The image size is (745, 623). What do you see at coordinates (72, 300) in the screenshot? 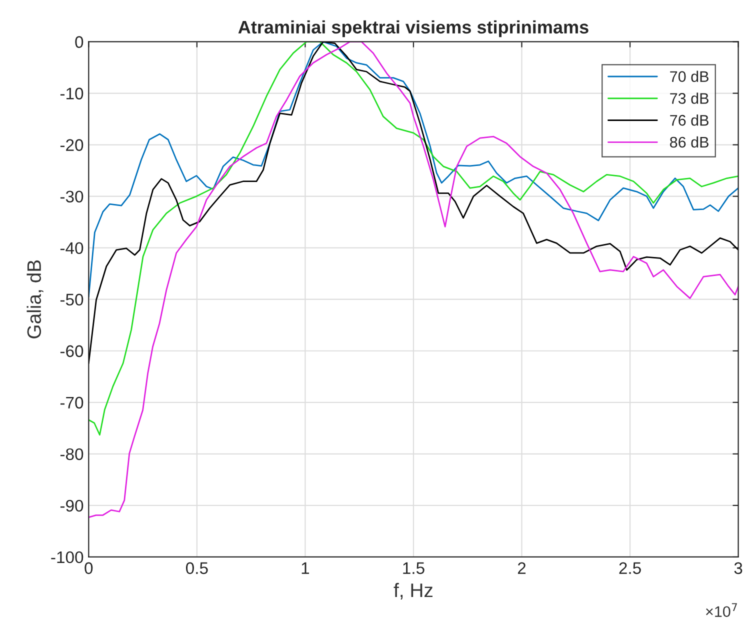
I see `y-tick-label: -50` at bounding box center [72, 300].